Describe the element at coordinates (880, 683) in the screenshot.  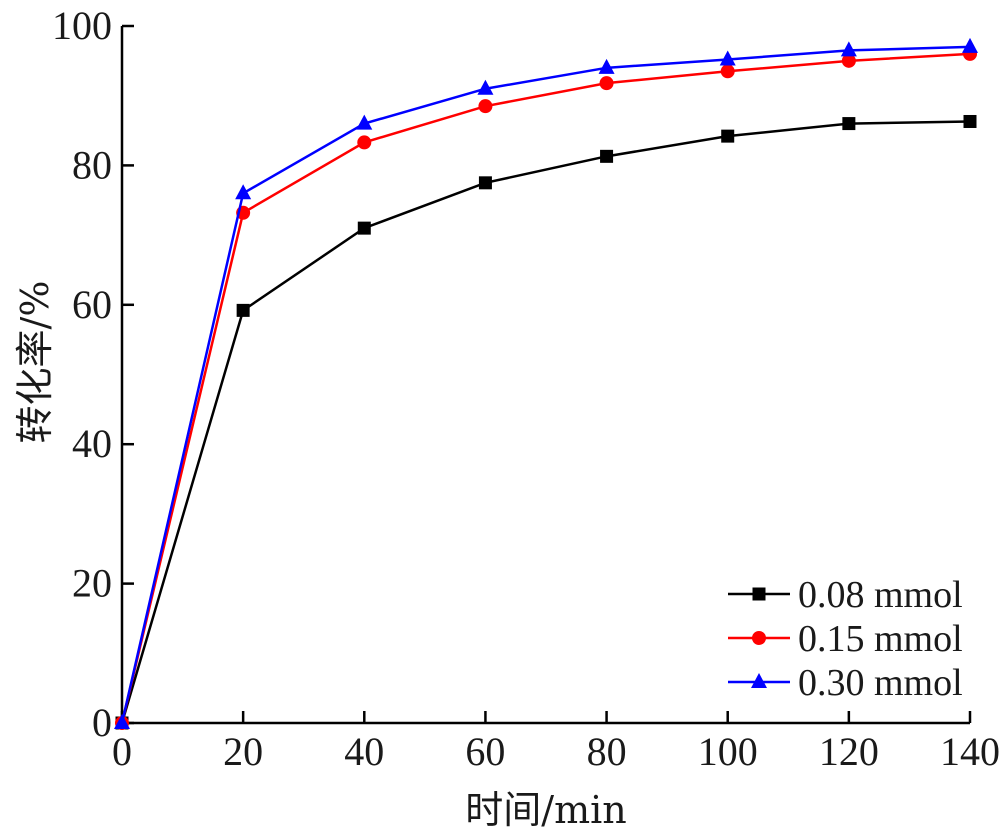
I see `legend-label: 0.30 mmol` at that location.